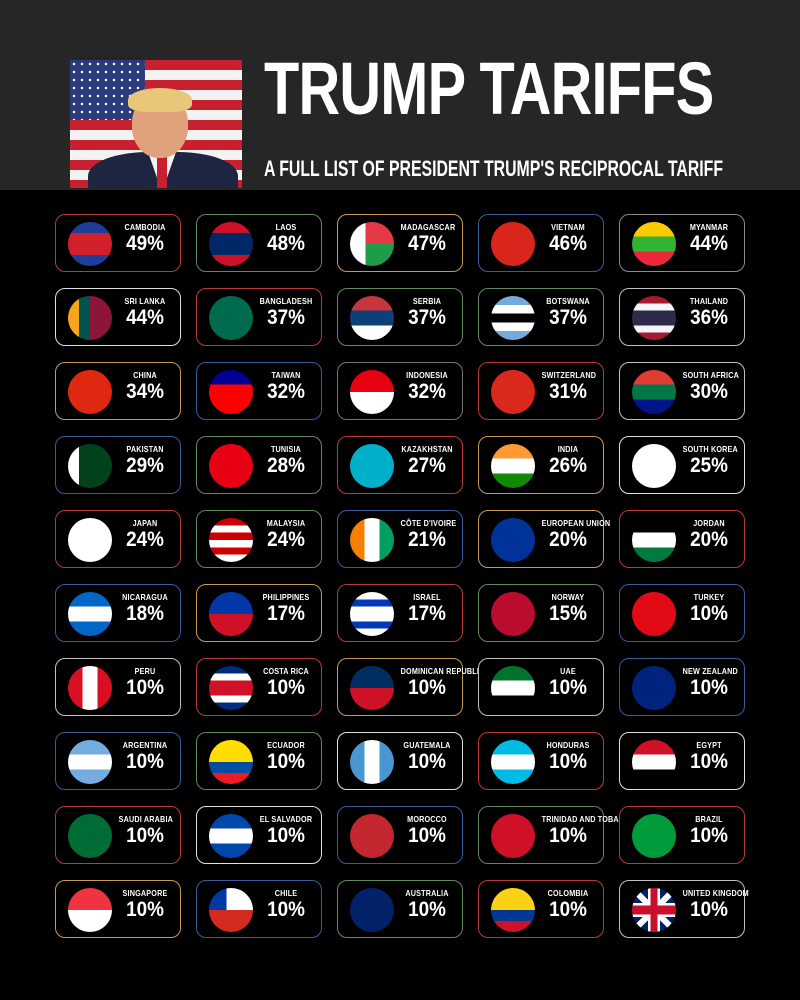 The height and width of the screenshot is (1000, 800). I want to click on country-info: THAILAND 36%, so click(709, 313).